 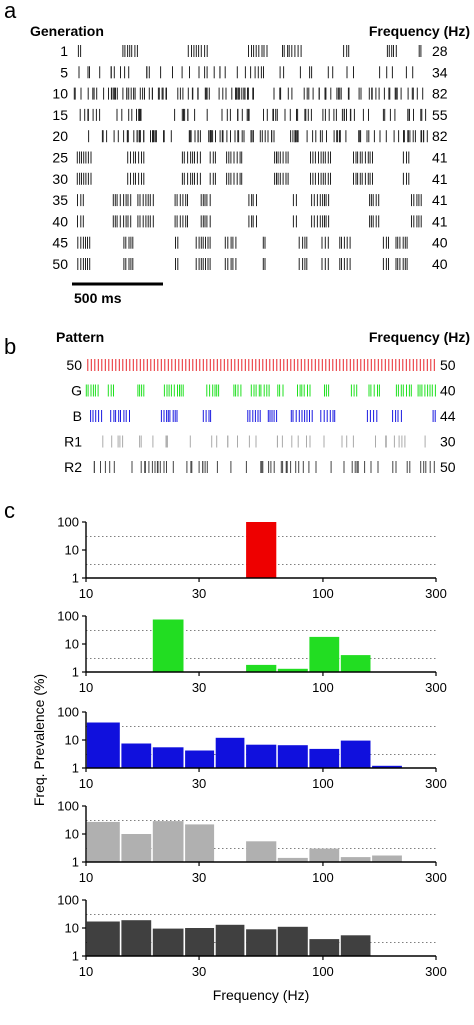 What do you see at coordinates (73, 467) in the screenshot?
I see `pattern-label: R2` at bounding box center [73, 467].